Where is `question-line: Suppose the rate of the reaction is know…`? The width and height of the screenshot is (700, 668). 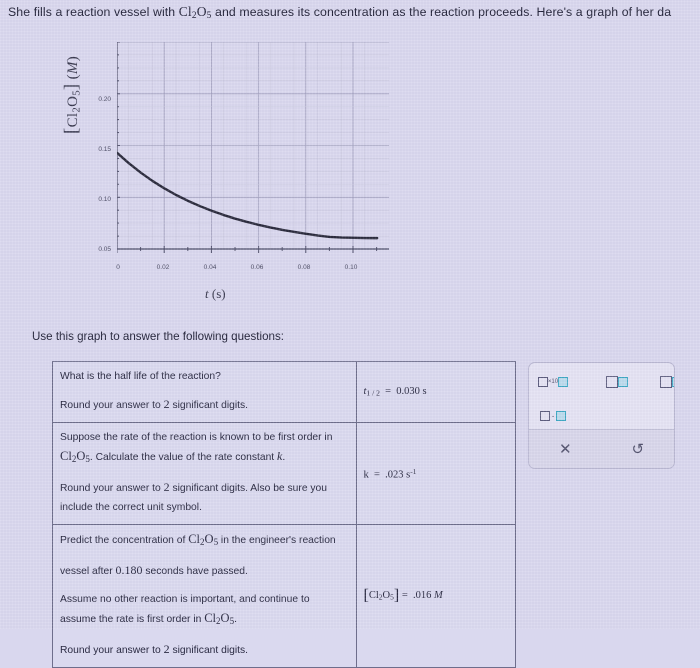 question-line: Suppose the rate of the reaction is know… is located at coordinates (196, 437).